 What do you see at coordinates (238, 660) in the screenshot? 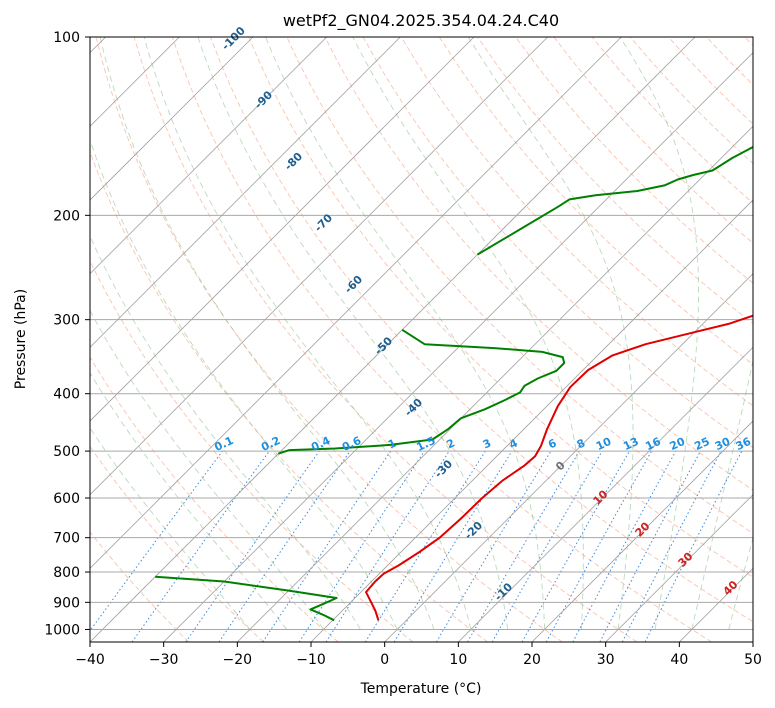
I see `x-tick-label: −20` at bounding box center [238, 660].